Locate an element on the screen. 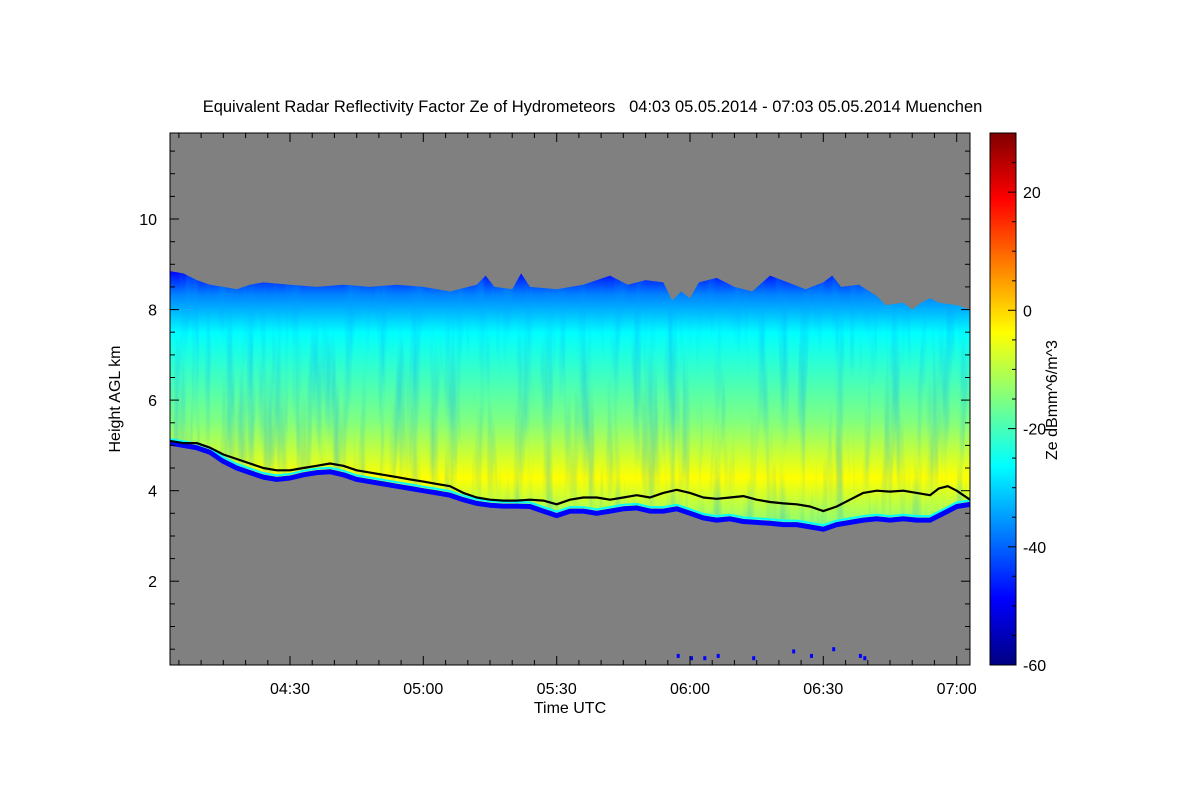  y-tick-label: 8 is located at coordinates (152, 311).